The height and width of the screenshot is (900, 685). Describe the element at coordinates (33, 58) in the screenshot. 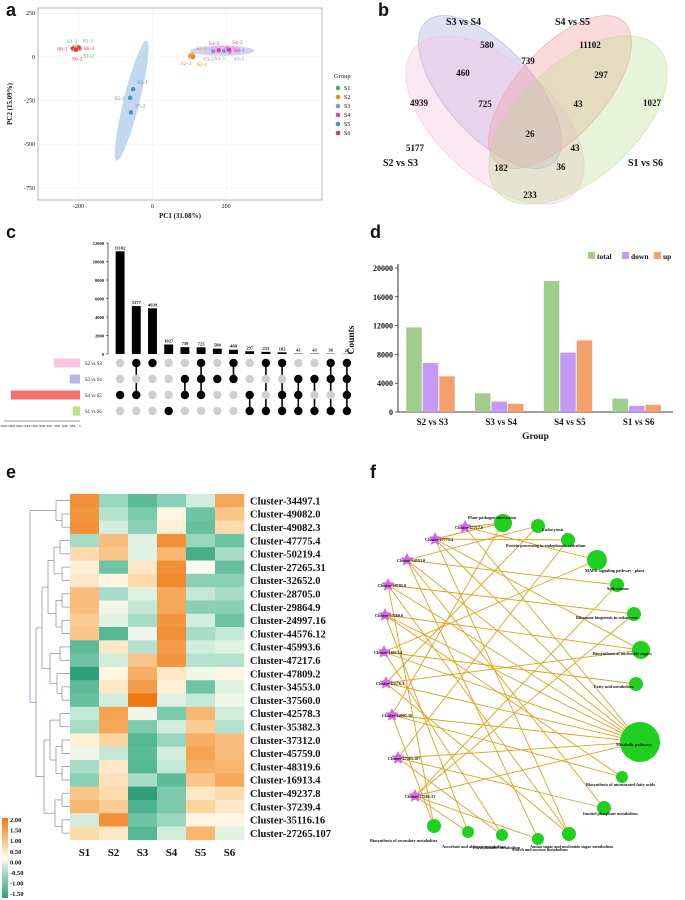

I see `pca-y-tick: 0` at that location.